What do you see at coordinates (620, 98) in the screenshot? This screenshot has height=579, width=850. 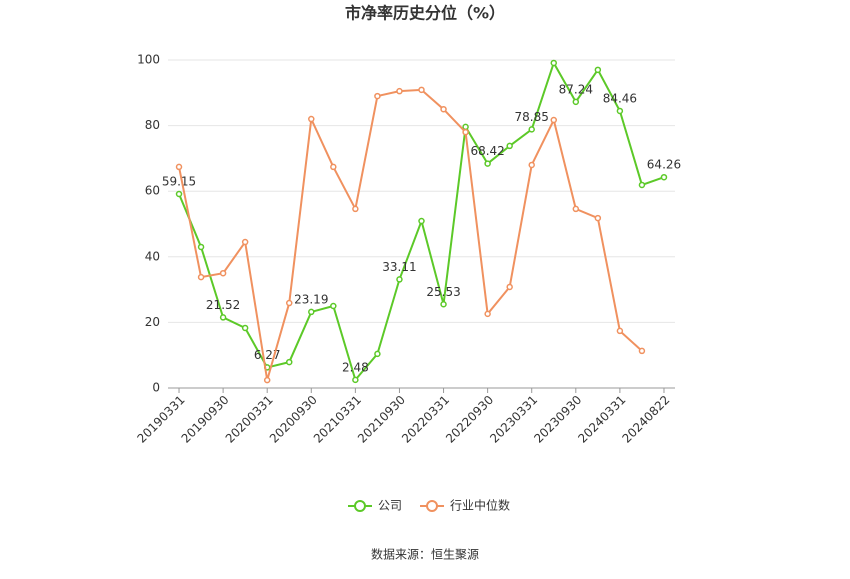 I see `data-label: 84.46` at bounding box center [620, 98].